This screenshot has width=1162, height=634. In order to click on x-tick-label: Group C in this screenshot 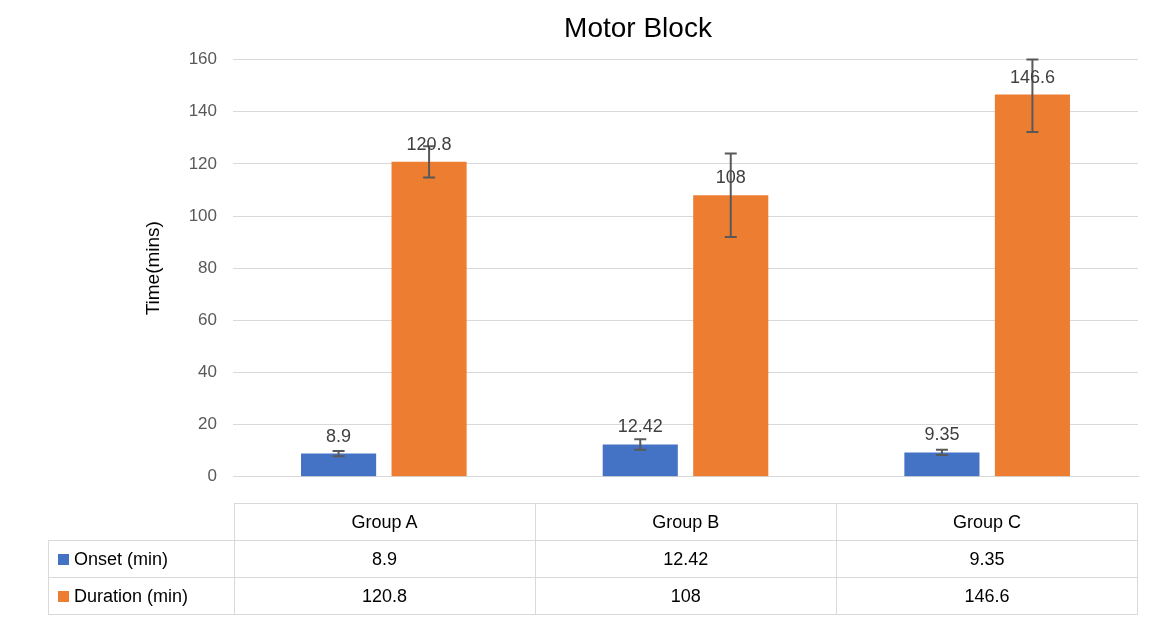, I will do `click(987, 522)`.